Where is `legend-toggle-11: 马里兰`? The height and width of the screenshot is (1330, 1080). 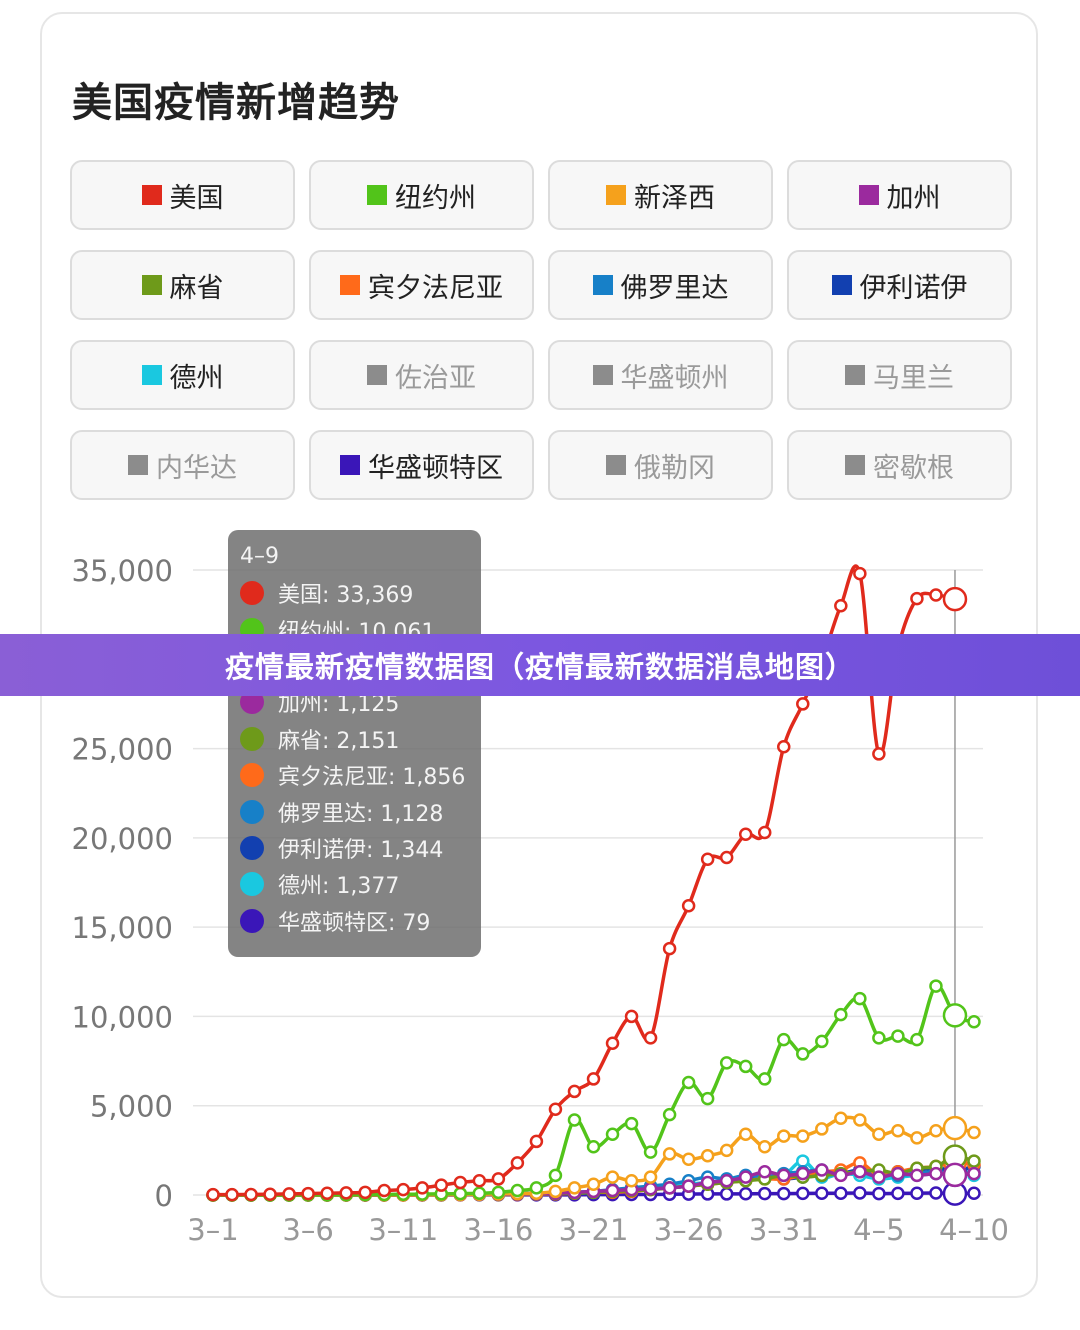
legend-toggle-11: 马里兰 is located at coordinates (899, 375).